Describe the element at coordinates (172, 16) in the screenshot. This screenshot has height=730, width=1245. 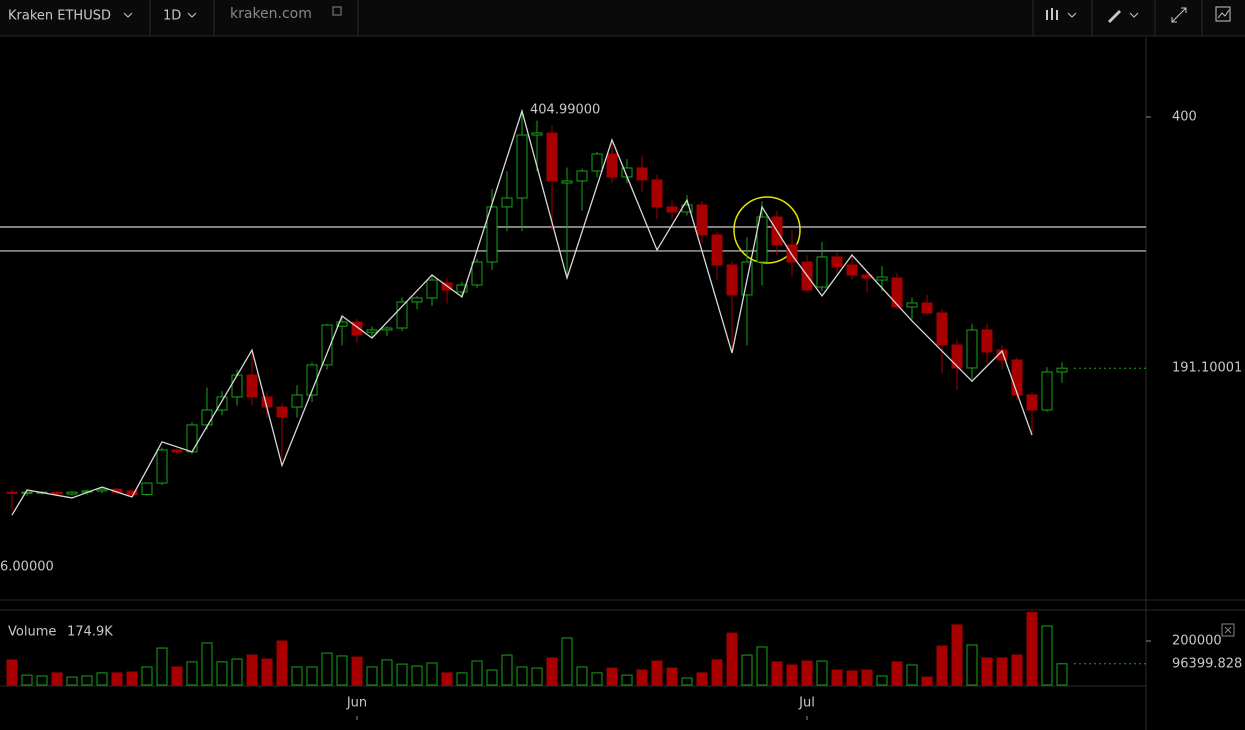
I see `interval: 1D` at that location.